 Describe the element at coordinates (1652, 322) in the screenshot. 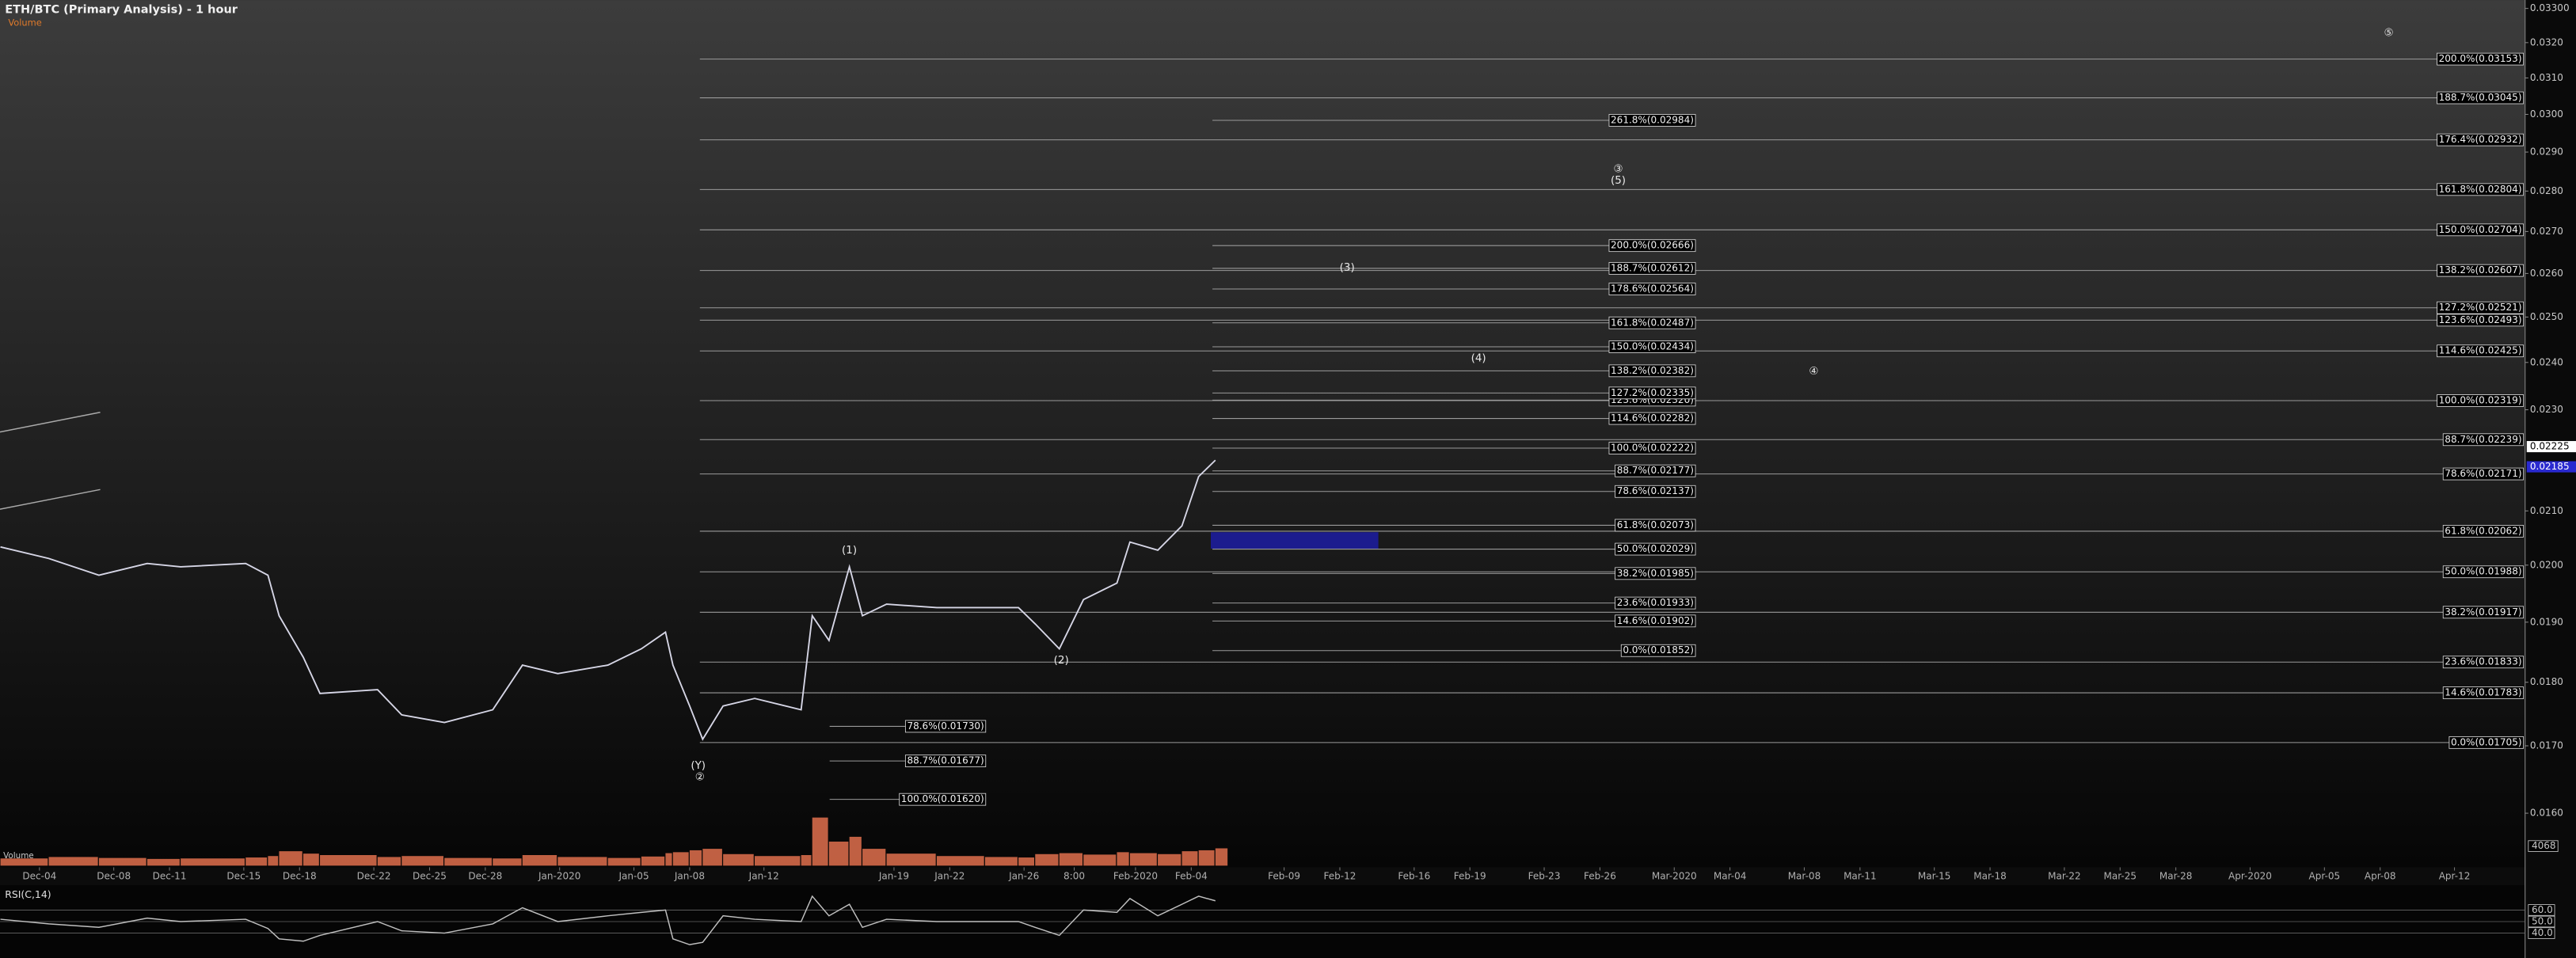

I see `fib-label: 161.8%(0.02487)` at that location.